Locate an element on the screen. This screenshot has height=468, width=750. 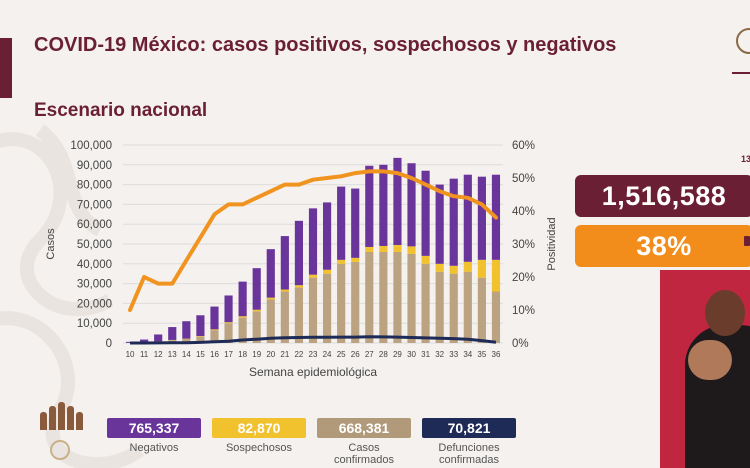
interpreter-hands is located at coordinates (710, 360).